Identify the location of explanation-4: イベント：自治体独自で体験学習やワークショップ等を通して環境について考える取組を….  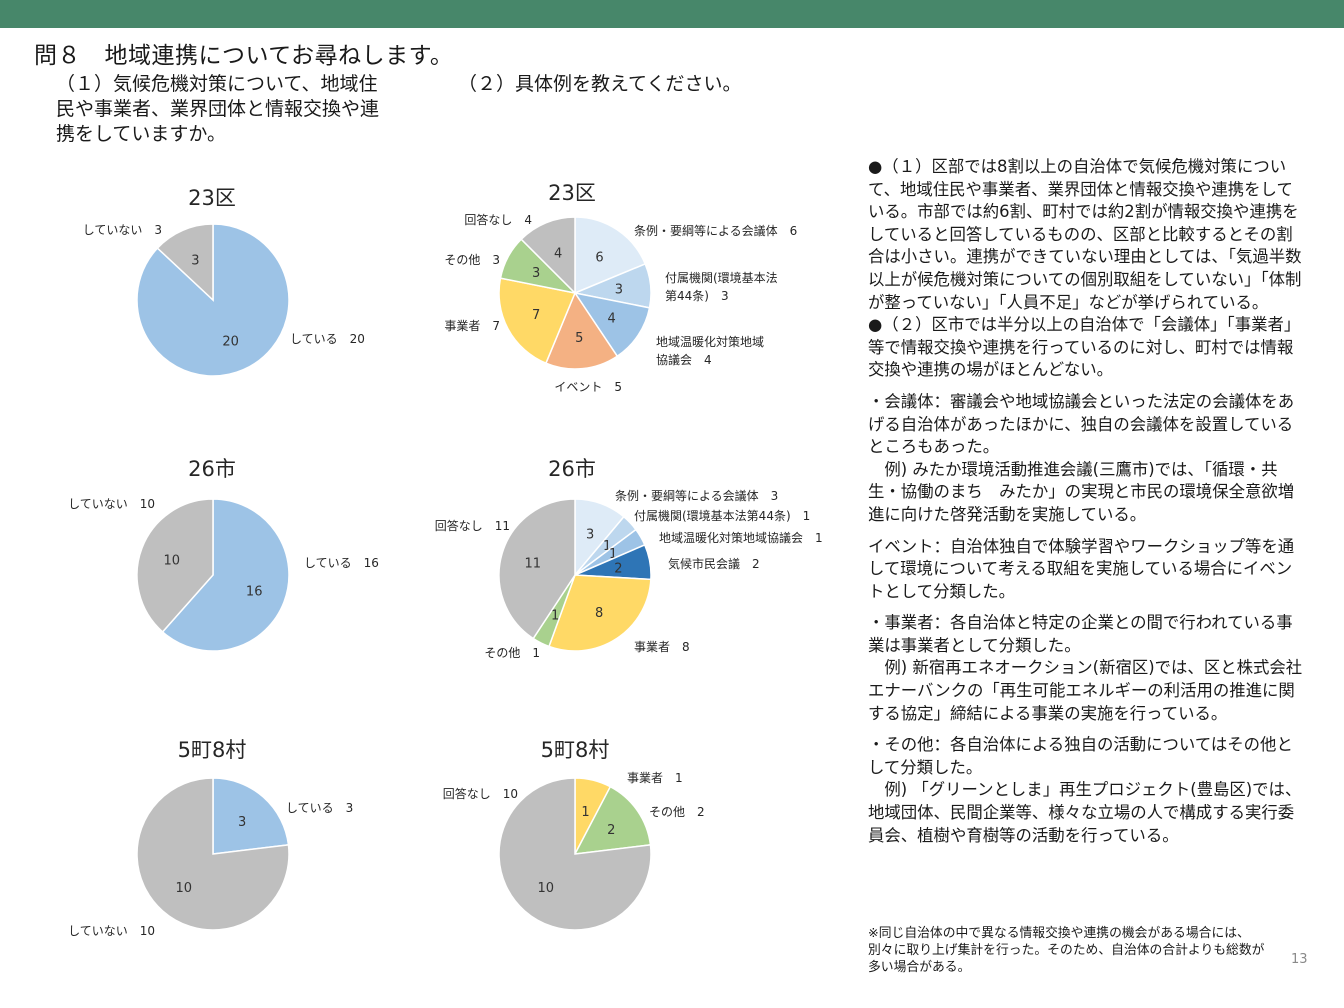
(1081, 568).